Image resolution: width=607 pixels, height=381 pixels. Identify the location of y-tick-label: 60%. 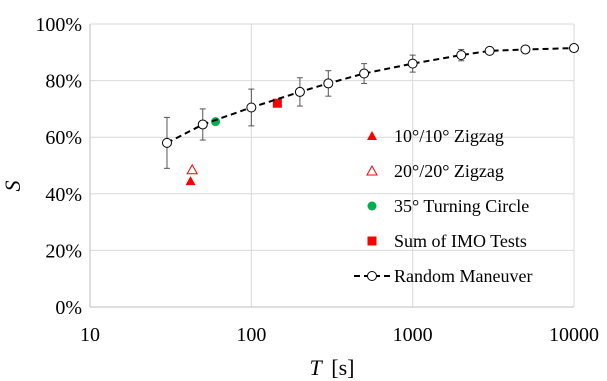
(63, 138).